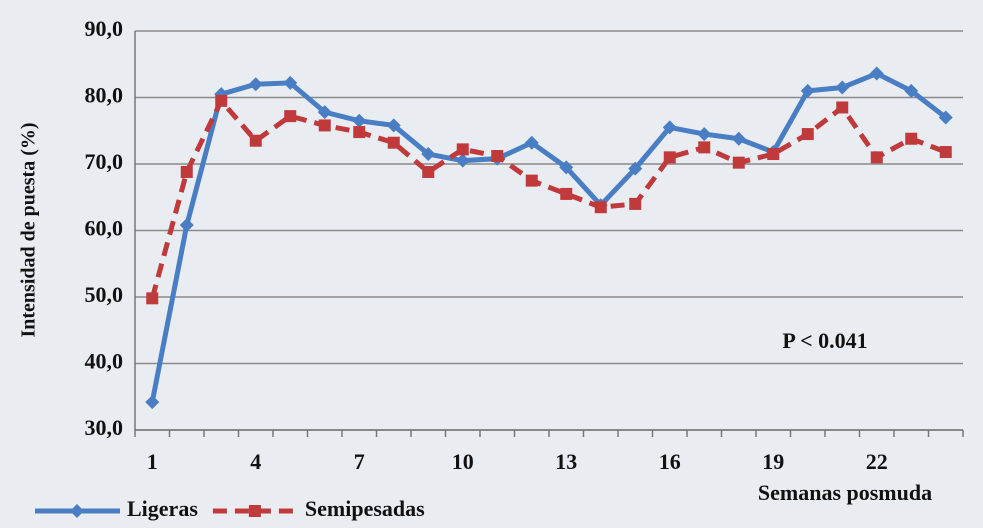 Image resolution: width=983 pixels, height=528 pixels. I want to click on y-axis-title: Intensidad de puesta (%), so click(29, 229).